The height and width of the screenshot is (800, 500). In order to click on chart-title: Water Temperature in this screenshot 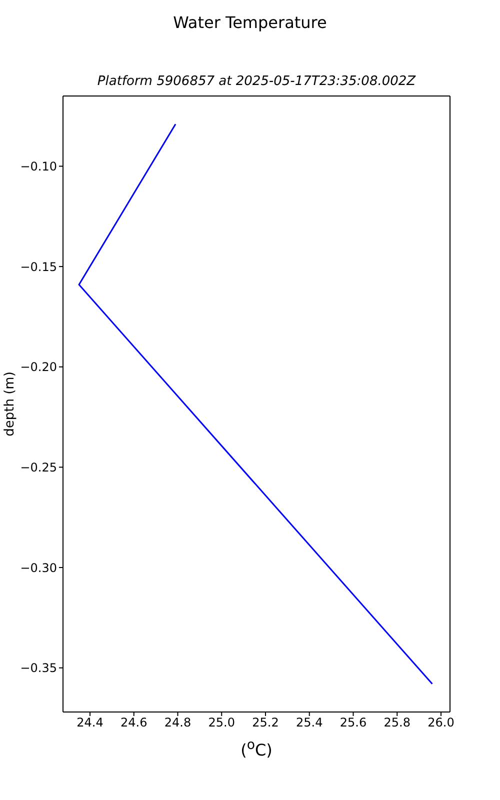, I will do `click(250, 22)`.